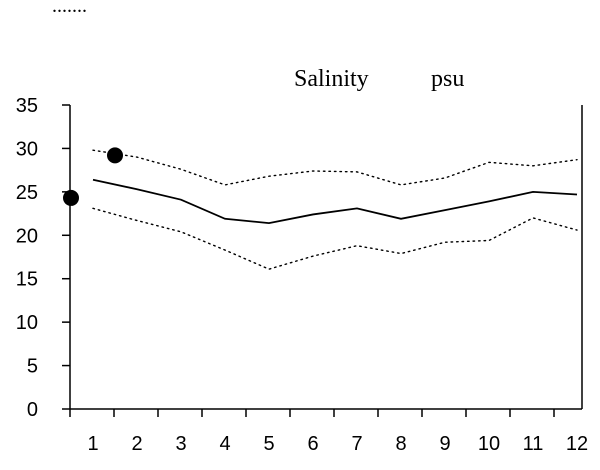 The width and height of the screenshot is (600, 470). Describe the element at coordinates (32, 410) in the screenshot. I see `y-tick-label: 0` at that location.